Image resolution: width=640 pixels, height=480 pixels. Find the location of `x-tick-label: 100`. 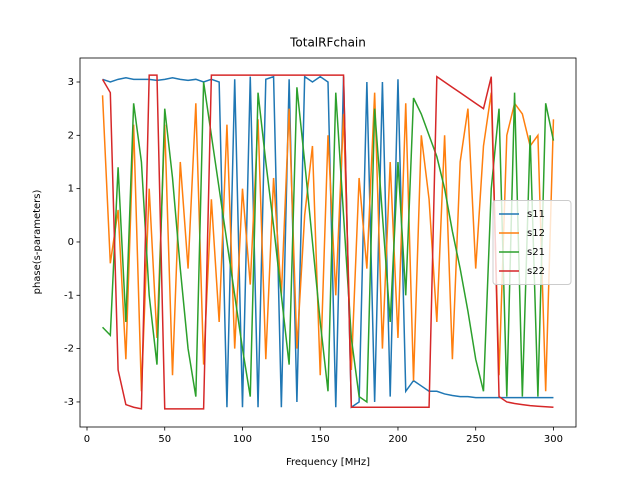

x-tick-label: 100 is located at coordinates (242, 439).